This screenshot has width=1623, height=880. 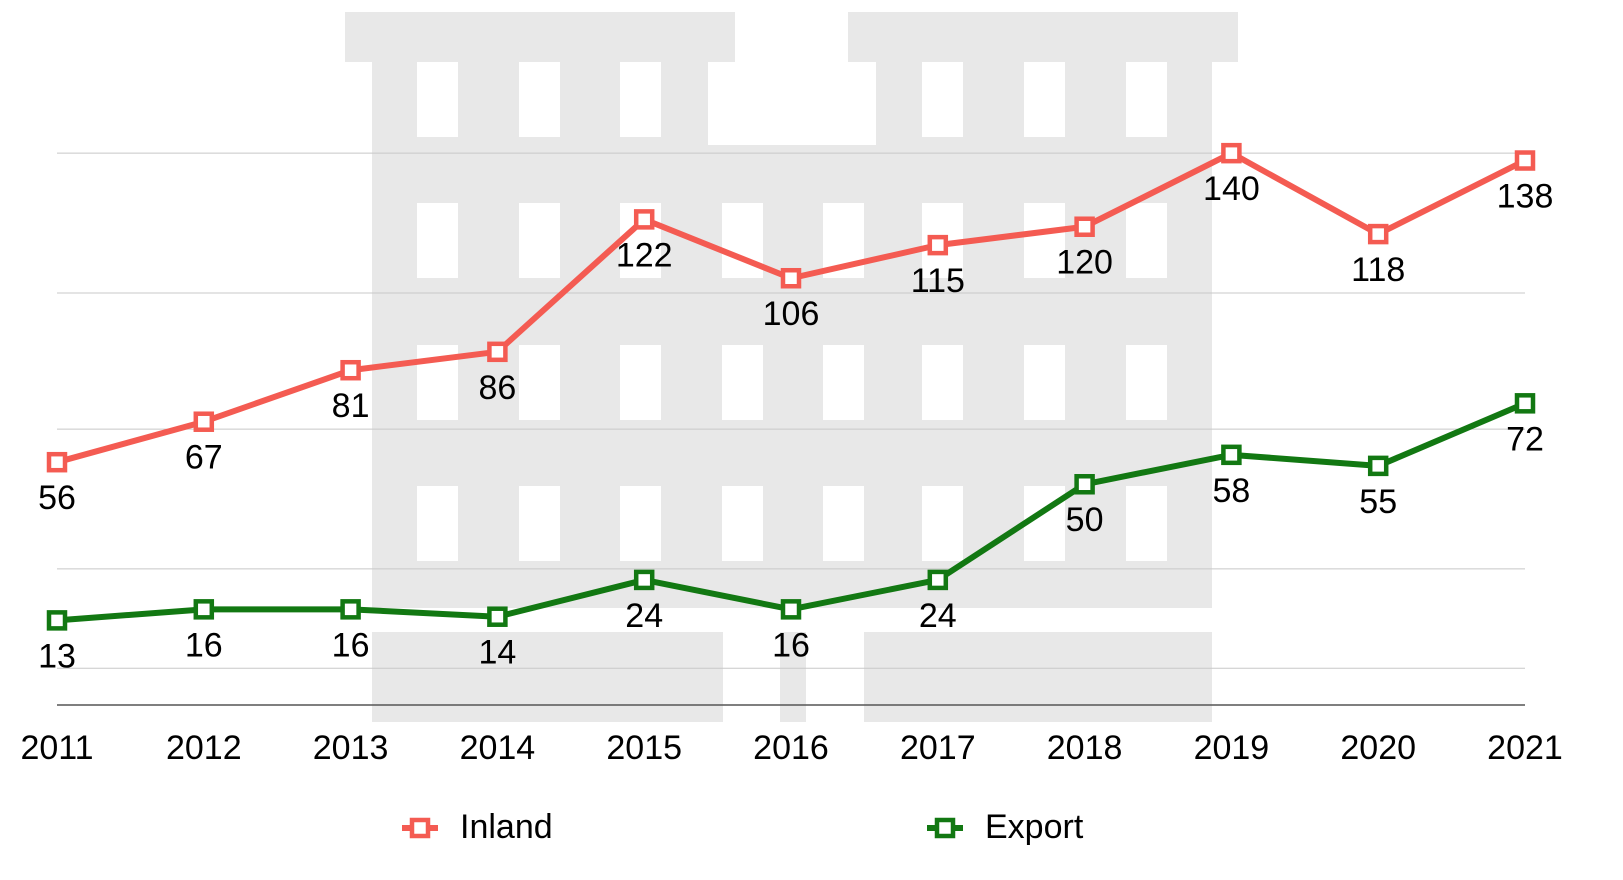 I want to click on value-label: 55, so click(x=1378, y=502).